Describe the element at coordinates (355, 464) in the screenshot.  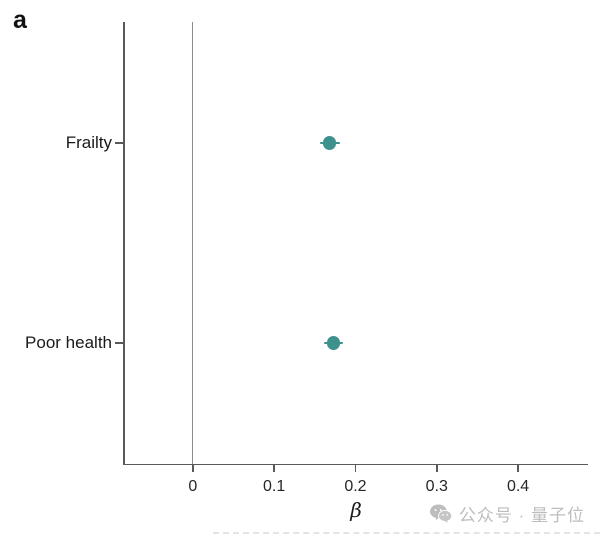
I see `x-axis-line` at that location.